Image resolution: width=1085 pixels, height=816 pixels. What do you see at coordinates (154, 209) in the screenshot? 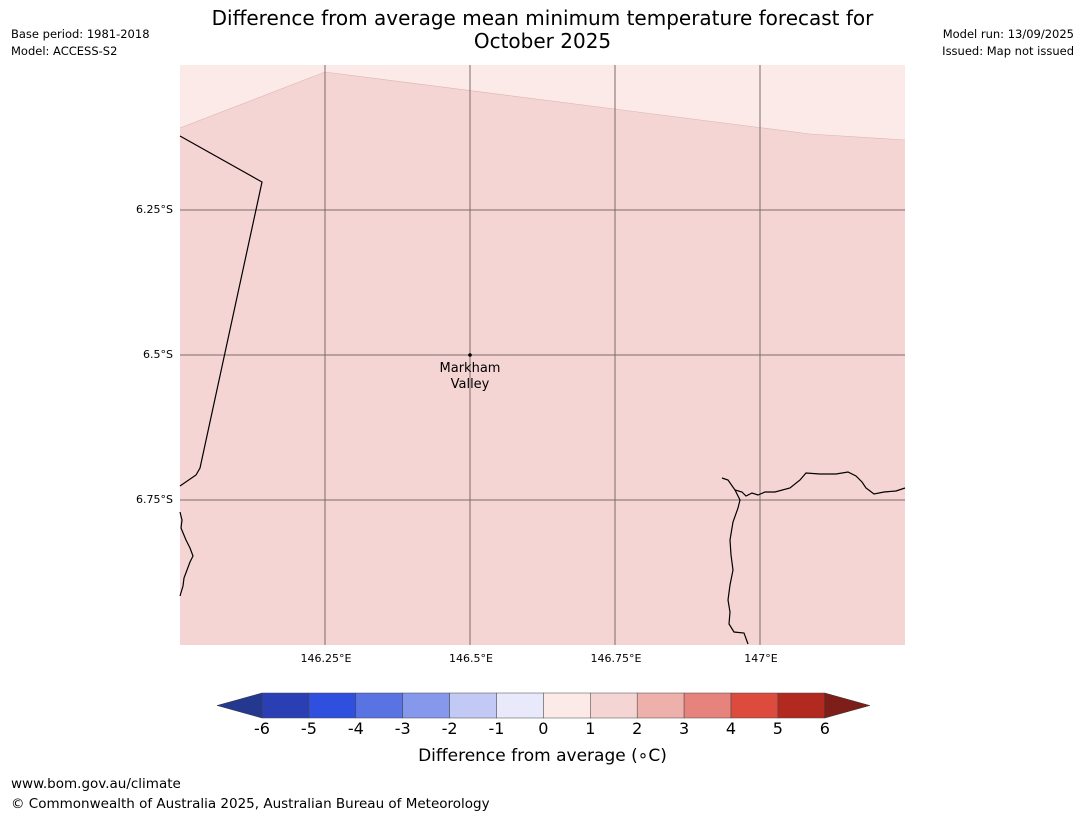
I see `lat-tick-label: 6.25°S` at bounding box center [154, 209].